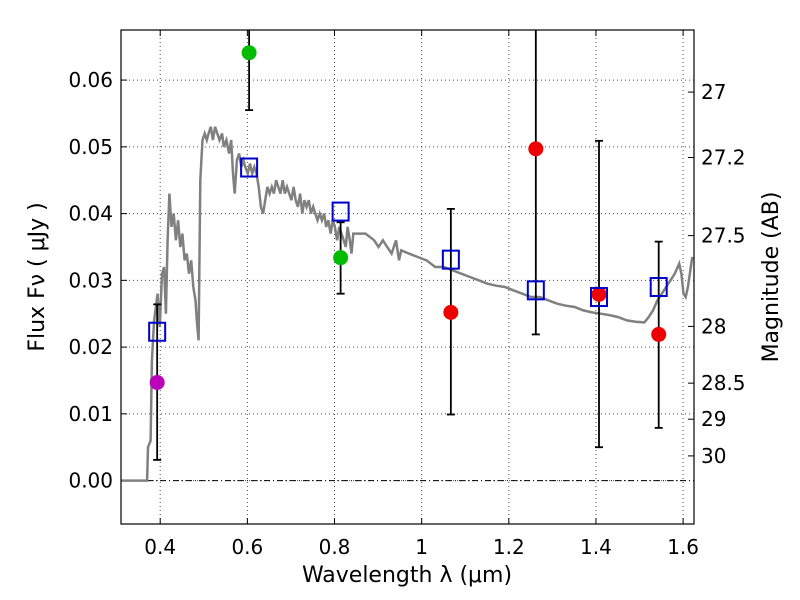  I want to click on x-tick-label: 0.4, so click(160, 547).